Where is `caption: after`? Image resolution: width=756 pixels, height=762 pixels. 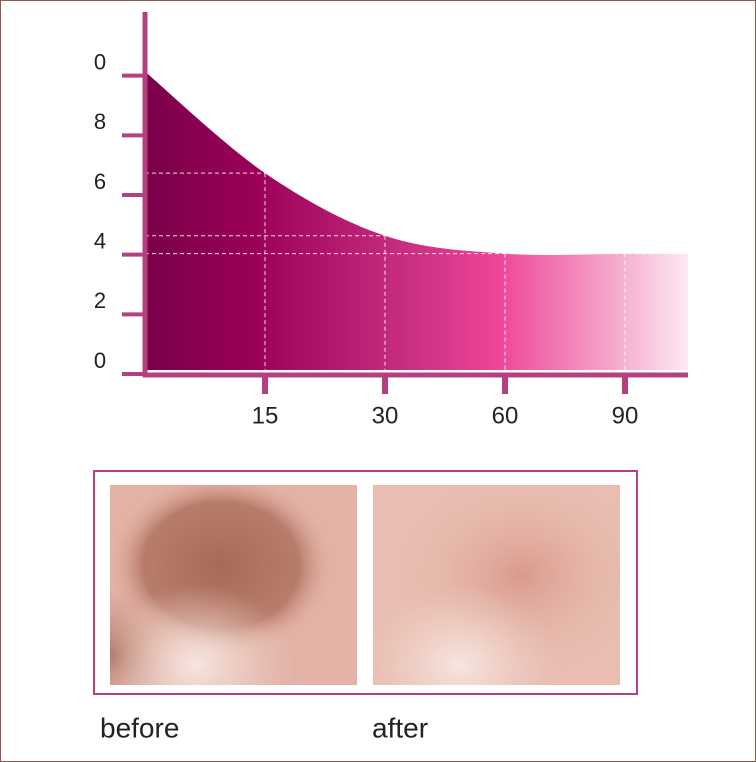 caption: after is located at coordinates (400, 727).